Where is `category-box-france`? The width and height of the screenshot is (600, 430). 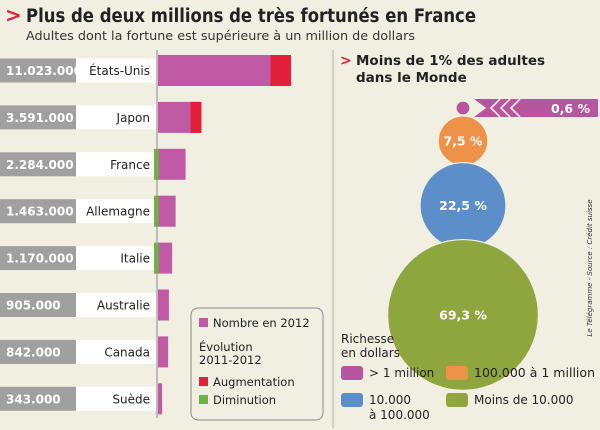 category-box-france is located at coordinates (116, 164).